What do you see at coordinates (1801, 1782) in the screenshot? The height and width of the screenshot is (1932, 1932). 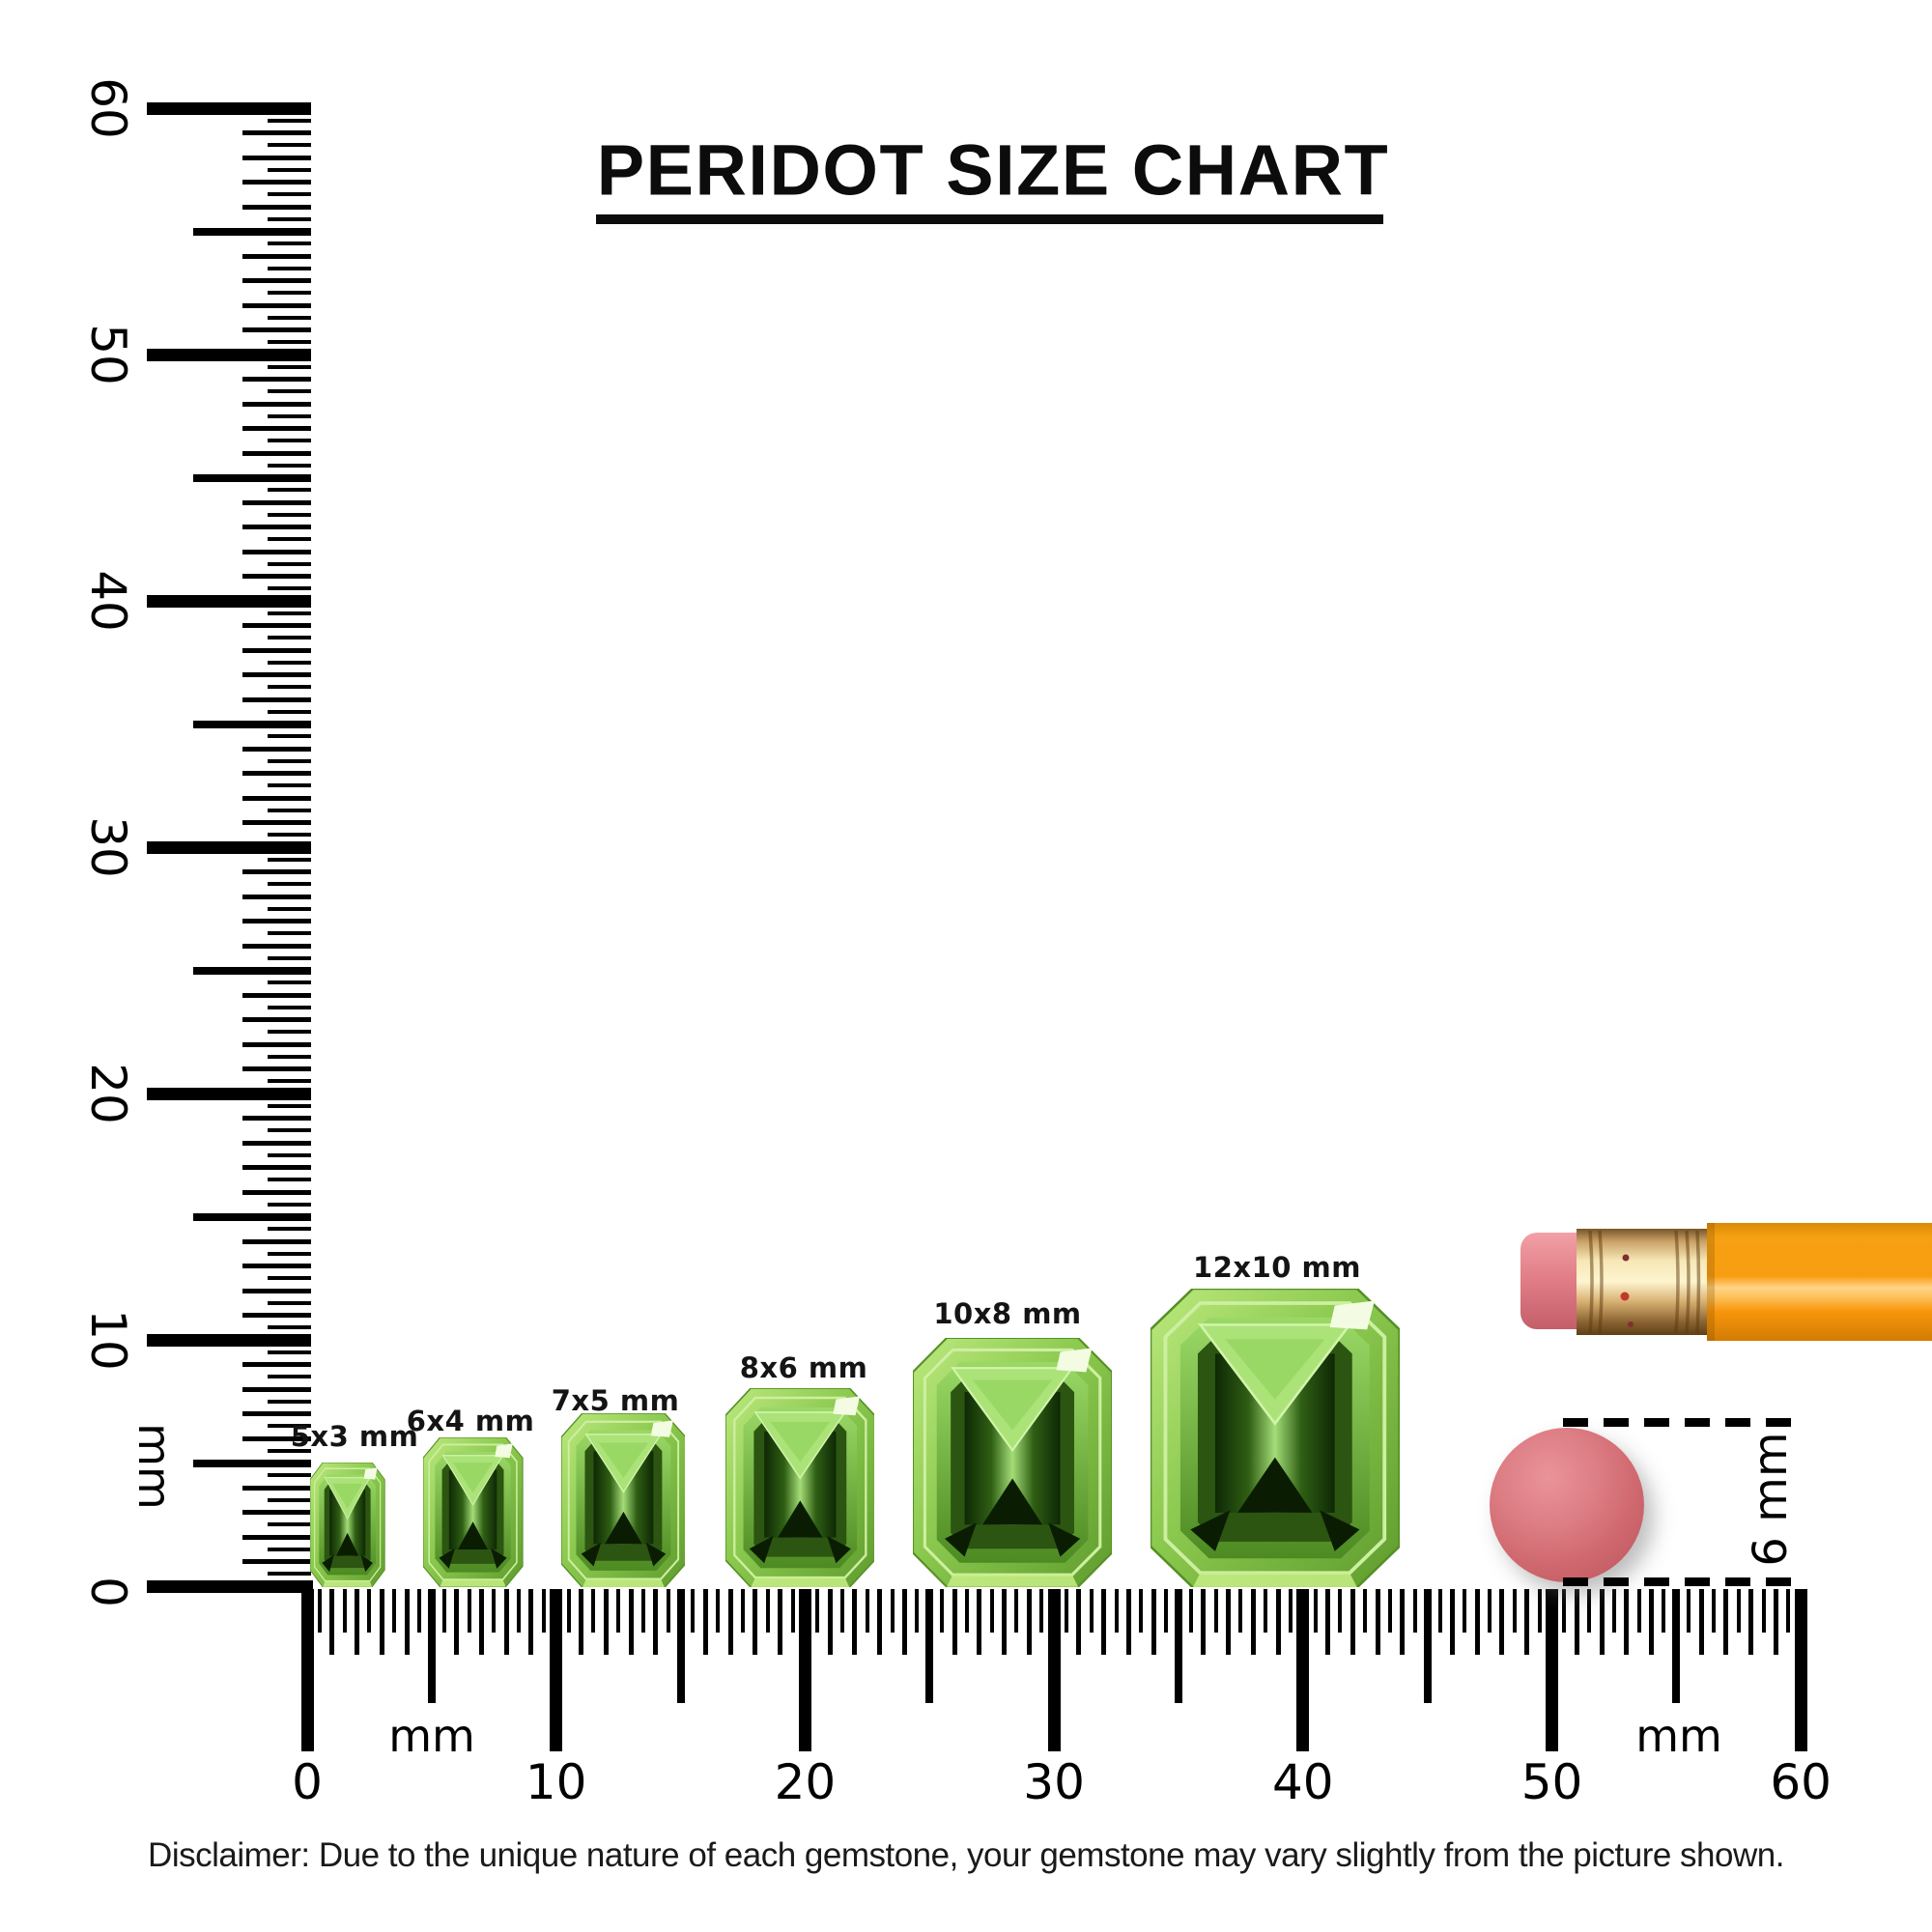 I see `h-ruler-label-60: 60` at bounding box center [1801, 1782].